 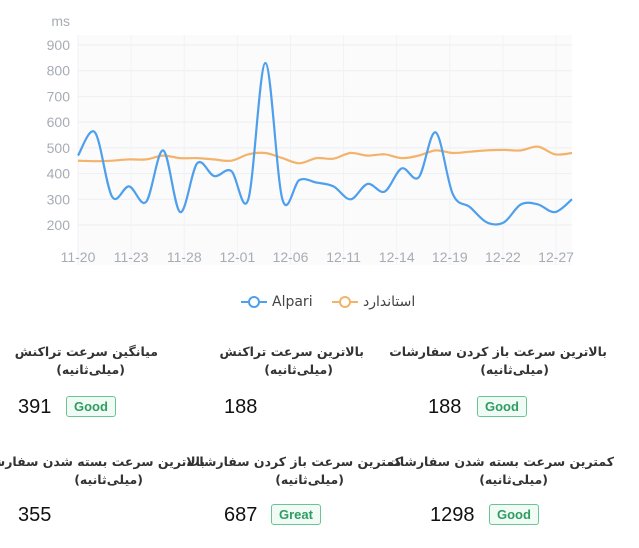 What do you see at coordinates (325, 155) in the screenshot?
I see `series-line-standard` at bounding box center [325, 155].